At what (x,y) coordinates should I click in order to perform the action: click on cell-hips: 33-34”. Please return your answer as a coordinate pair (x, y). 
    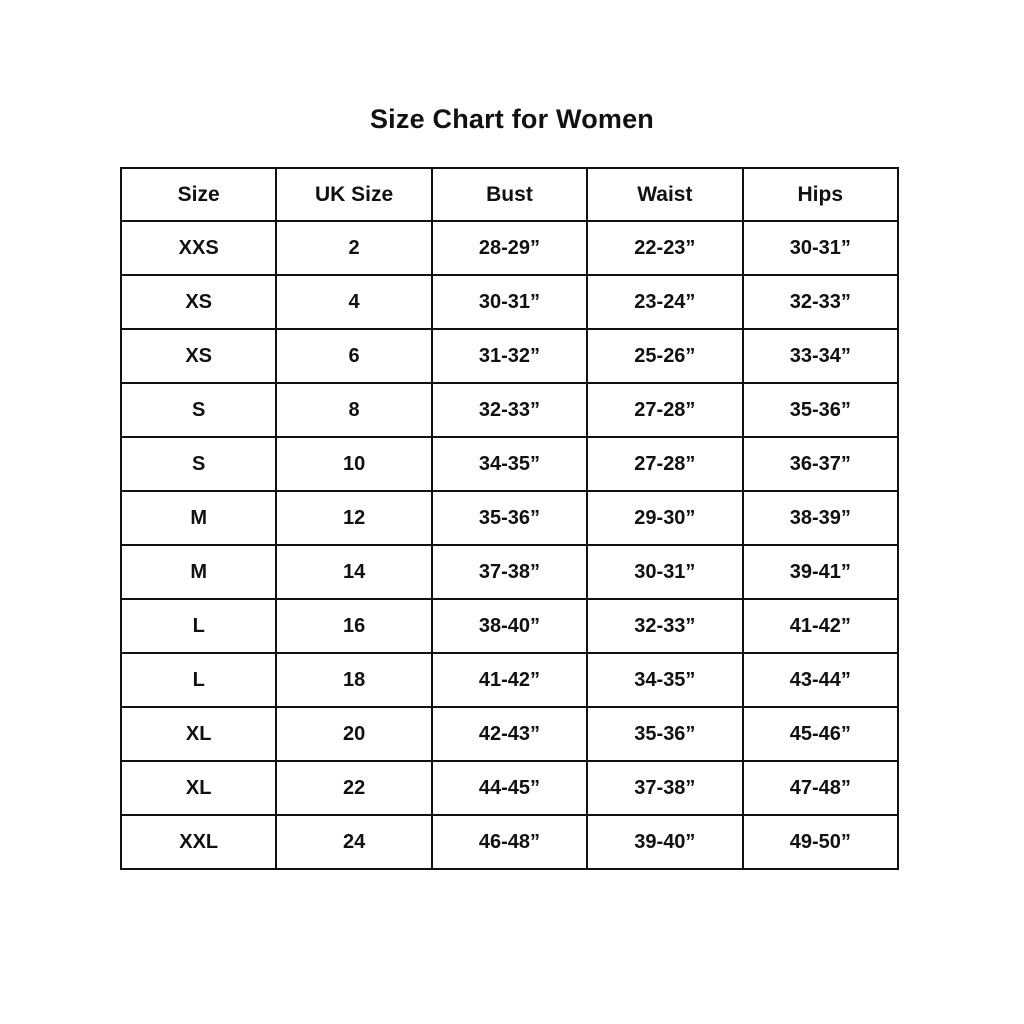
    Looking at the image, I should click on (820, 356).